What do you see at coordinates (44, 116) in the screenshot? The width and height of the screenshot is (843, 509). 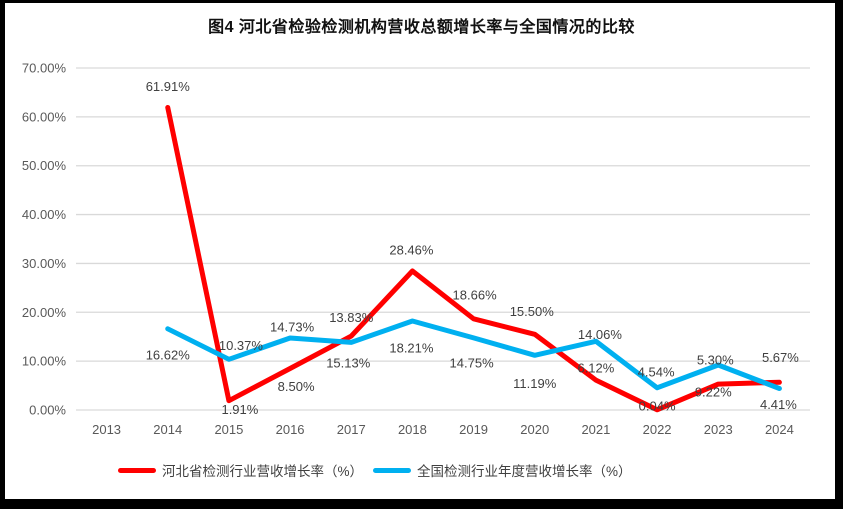 I see `y-tick-label: 60.00%` at bounding box center [44, 116].